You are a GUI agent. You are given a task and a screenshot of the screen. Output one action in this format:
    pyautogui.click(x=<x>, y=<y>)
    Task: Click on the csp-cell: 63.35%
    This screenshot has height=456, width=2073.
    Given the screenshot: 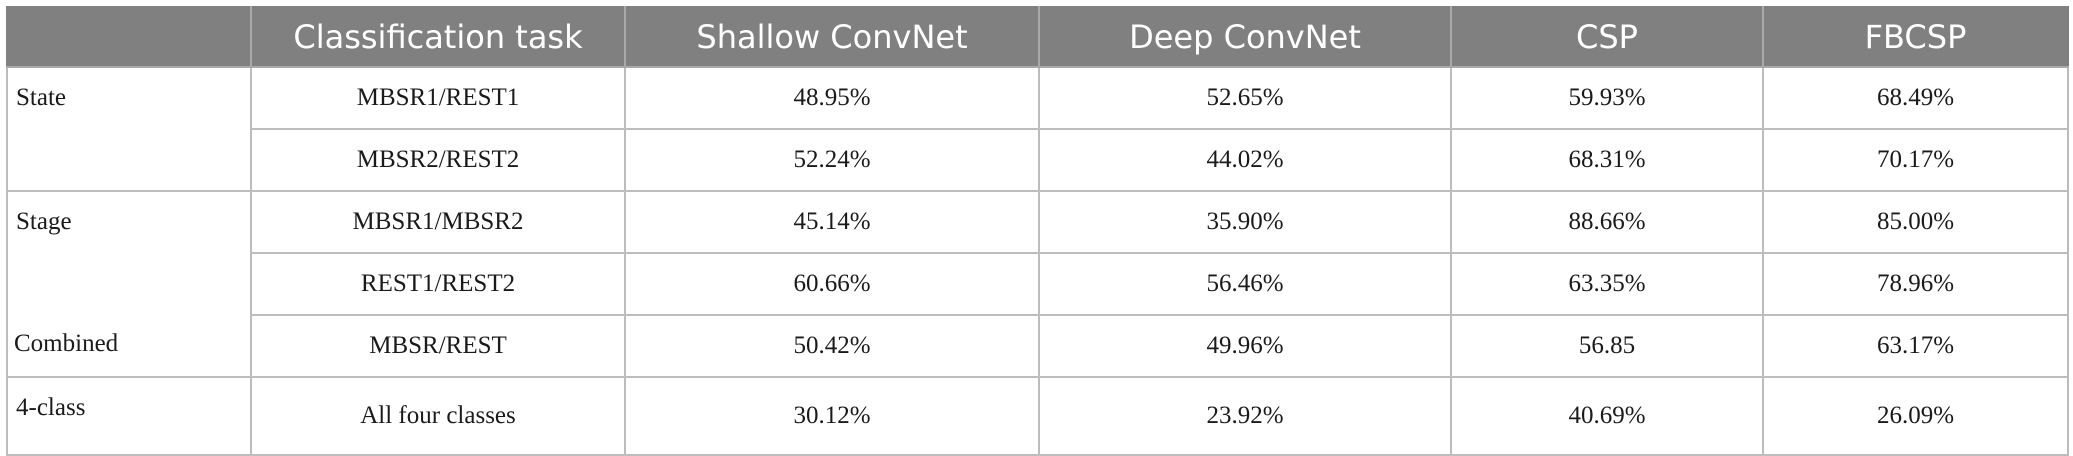 What is the action you would take?
    pyautogui.click(x=1607, y=283)
    